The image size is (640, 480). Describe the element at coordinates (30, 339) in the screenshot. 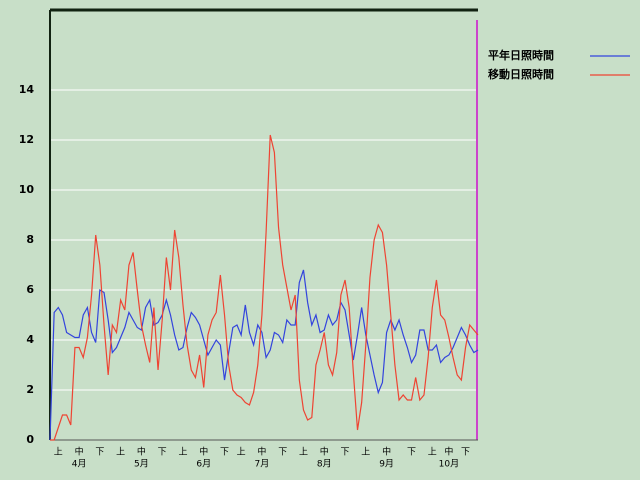

I see `y-tick-label: 4` at that location.